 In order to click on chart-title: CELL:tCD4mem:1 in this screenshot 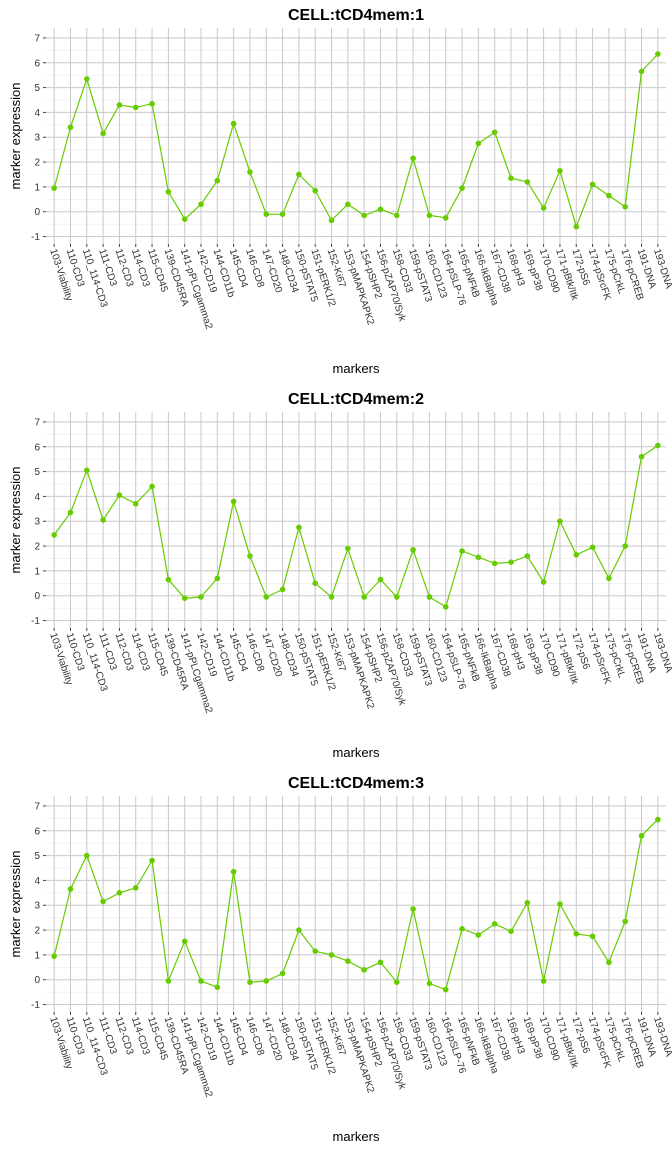, I will do `click(356, 15)`.